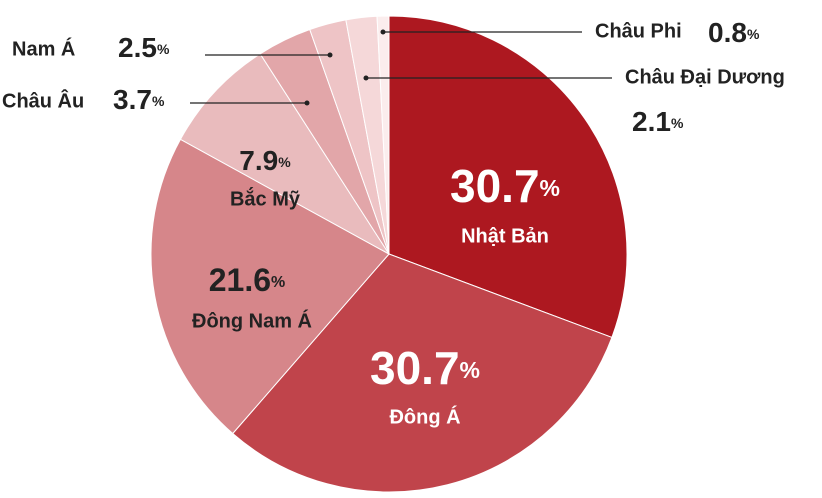  I want to click on category-label: Châu Đại Dương, so click(705, 77).